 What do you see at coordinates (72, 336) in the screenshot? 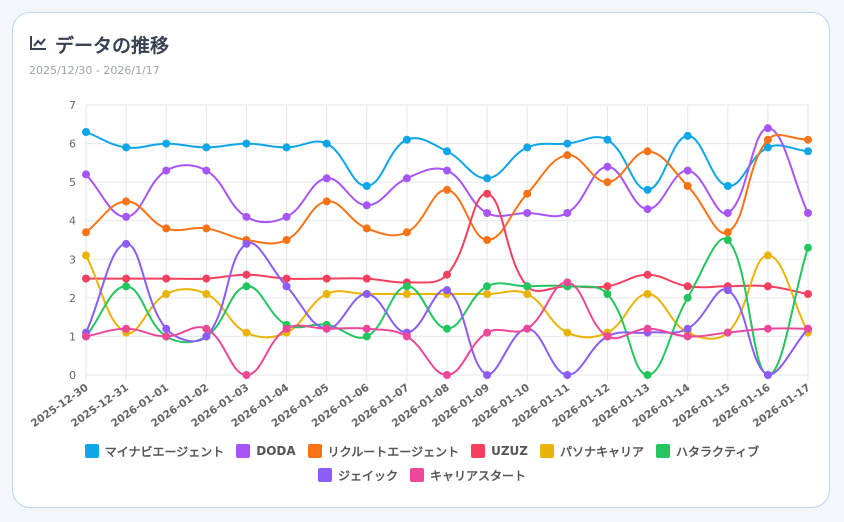
I see `y-tick-label: 1` at bounding box center [72, 336].